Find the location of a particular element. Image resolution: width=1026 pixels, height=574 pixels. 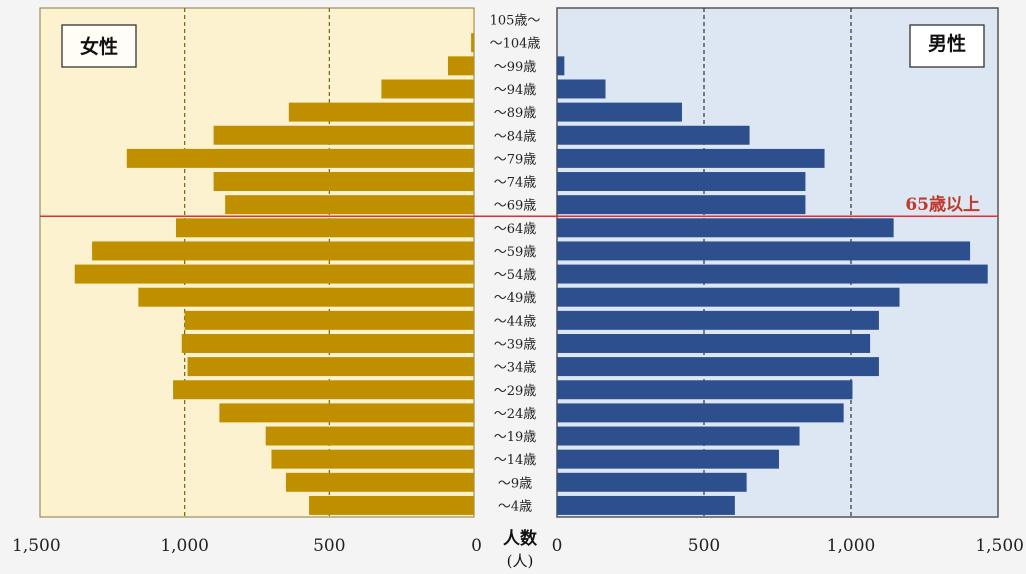

age-label: 〜39歳 is located at coordinates (515, 344).